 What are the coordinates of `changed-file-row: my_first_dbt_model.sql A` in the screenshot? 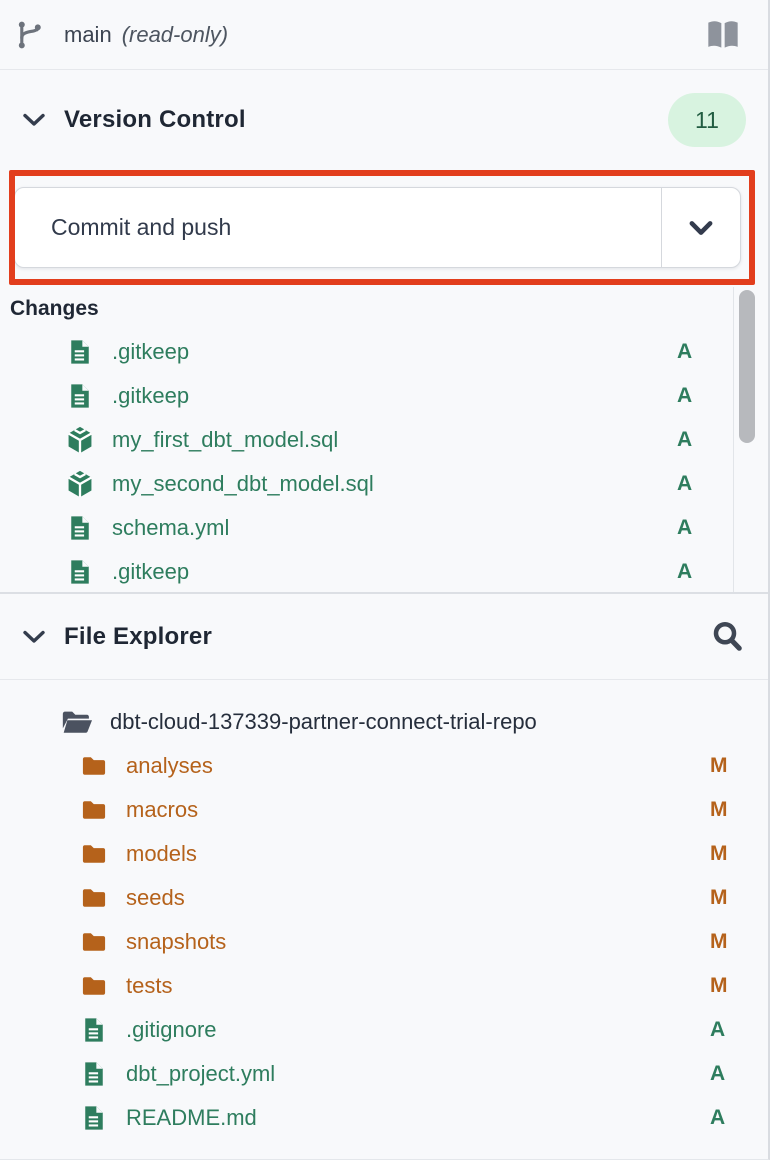 It's located at (384, 440).